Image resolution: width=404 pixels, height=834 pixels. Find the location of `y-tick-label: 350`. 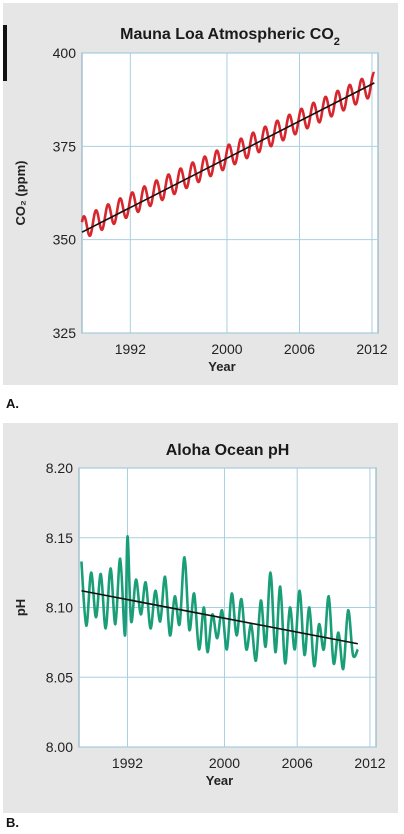

y-tick-label: 350 is located at coordinates (65, 240).